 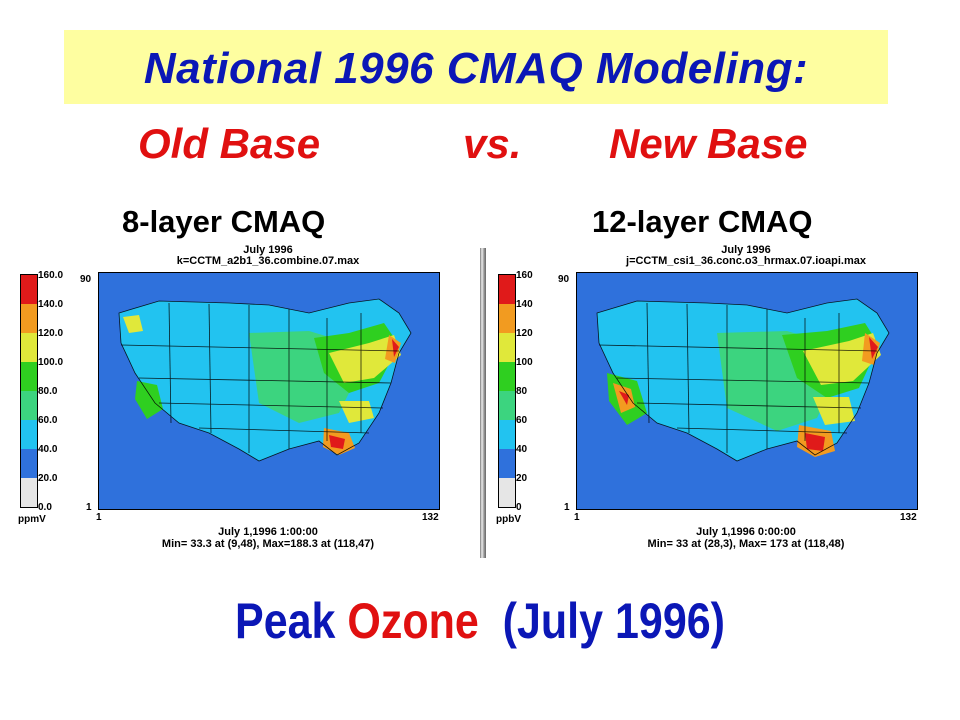 I want to click on subtitle-old-base: Old Base, so click(x=229, y=143).